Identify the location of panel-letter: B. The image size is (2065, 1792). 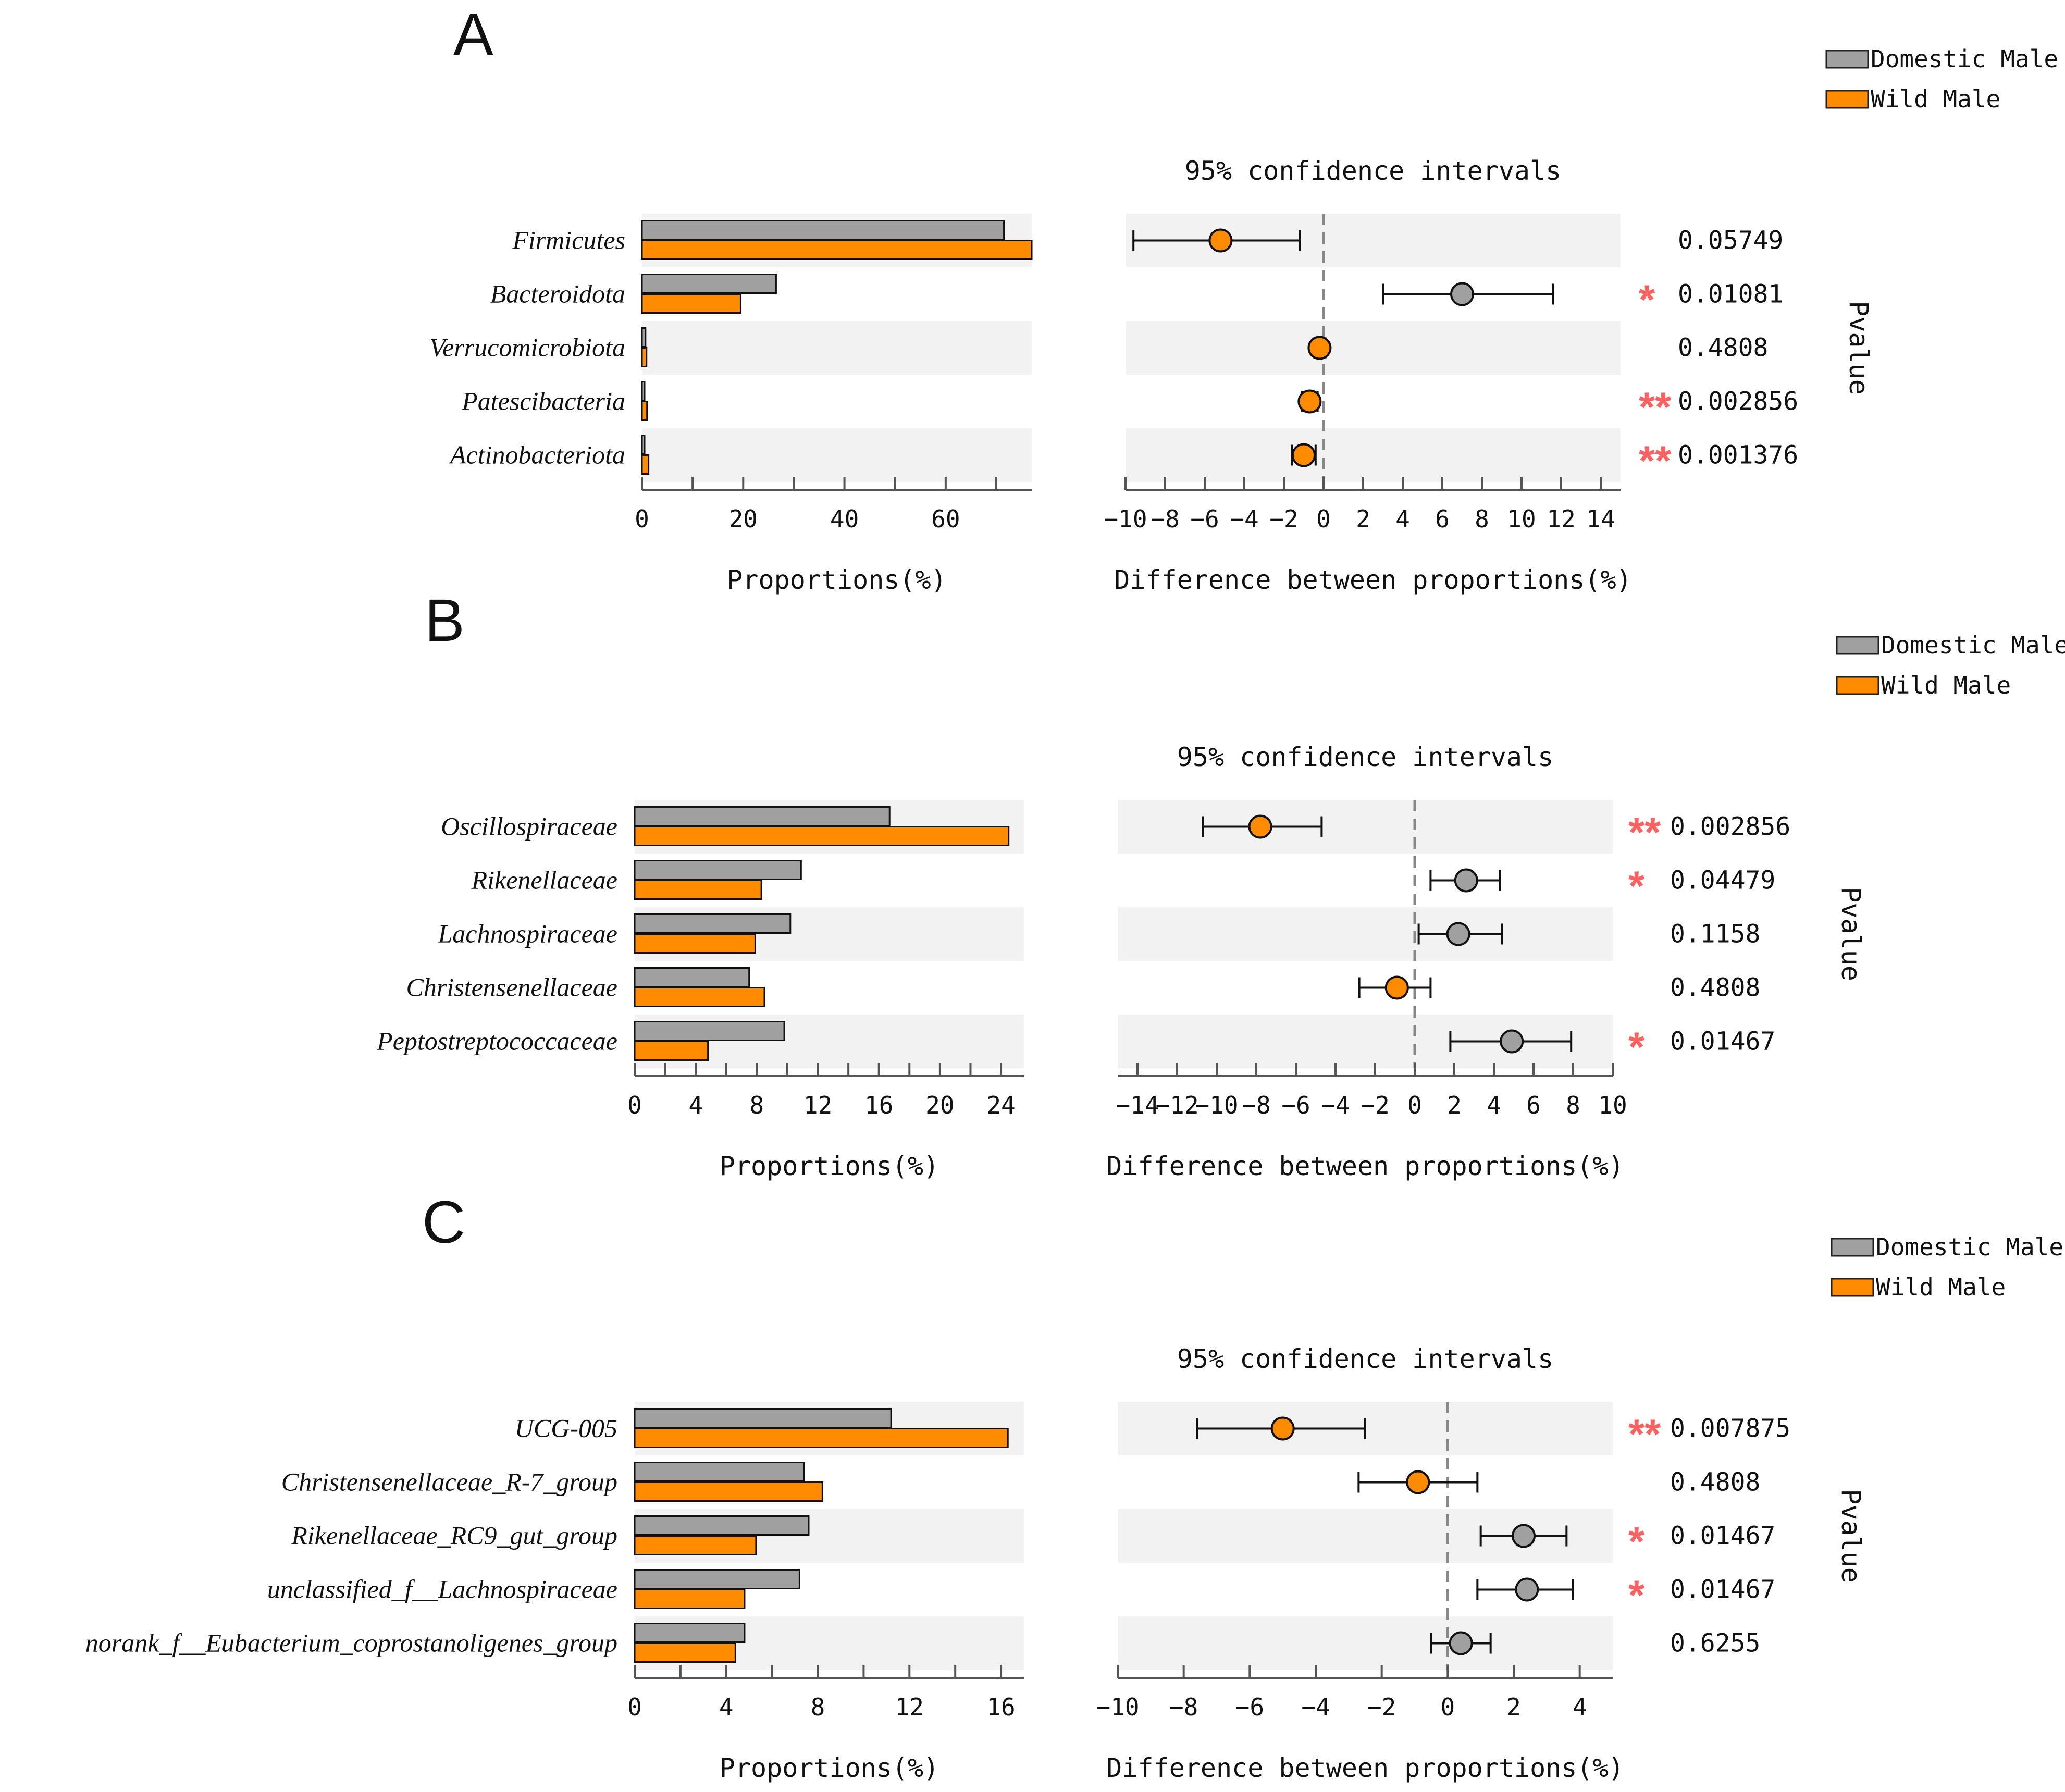
(445, 620).